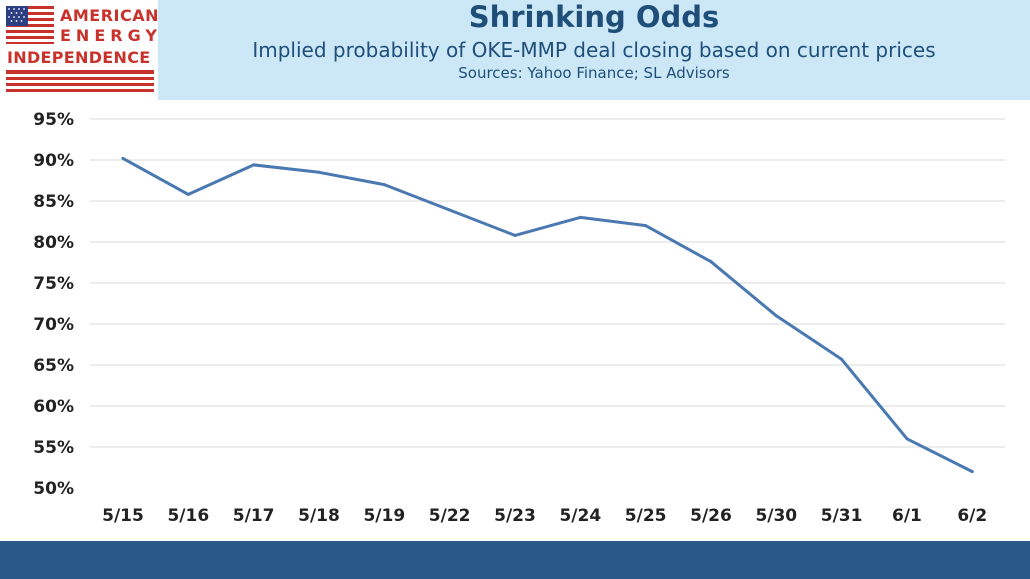  Describe the element at coordinates (188, 516) in the screenshot. I see `x-tick-label: 5/16` at that location.